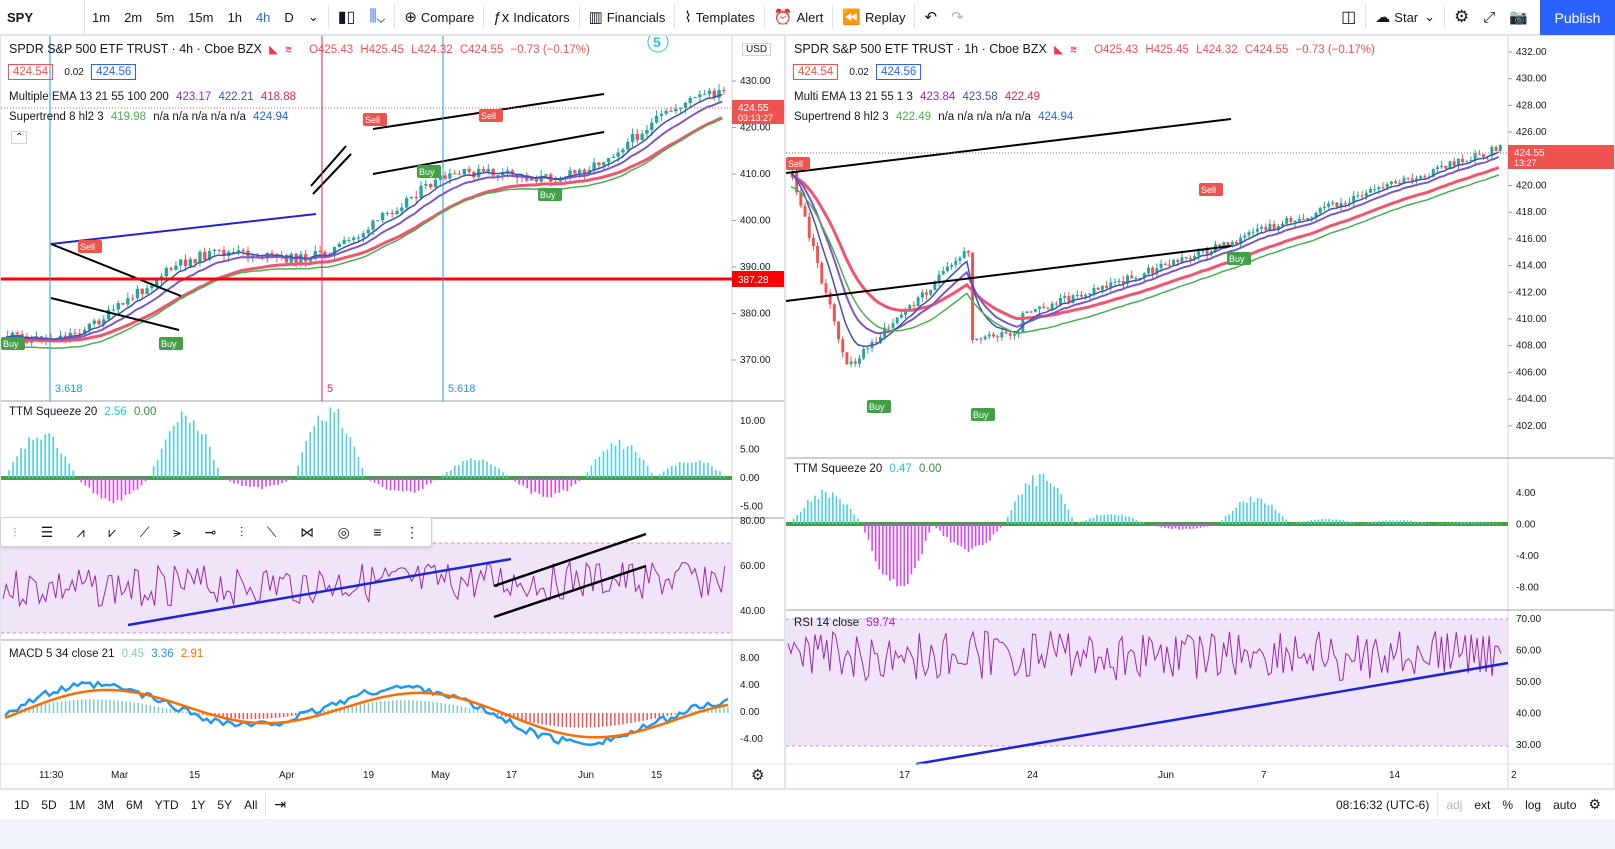 The image size is (1615, 849). What do you see at coordinates (873, 17) in the screenshot?
I see `replay-button: ⏪ Replay` at bounding box center [873, 17].